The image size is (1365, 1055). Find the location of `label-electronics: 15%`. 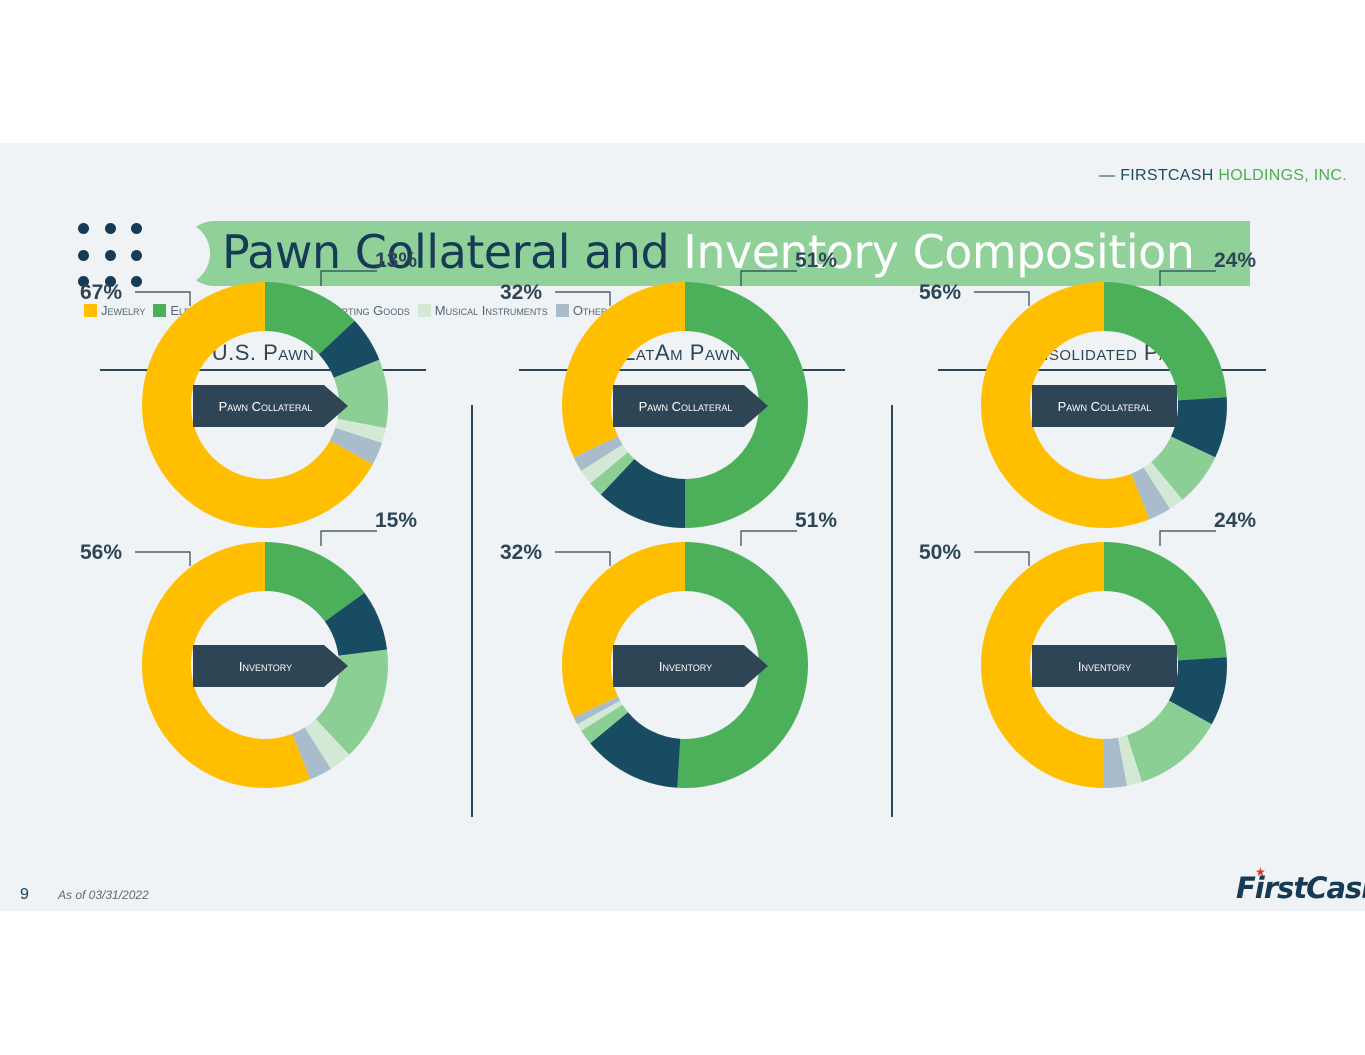

label-electronics: 15% is located at coordinates (396, 520).